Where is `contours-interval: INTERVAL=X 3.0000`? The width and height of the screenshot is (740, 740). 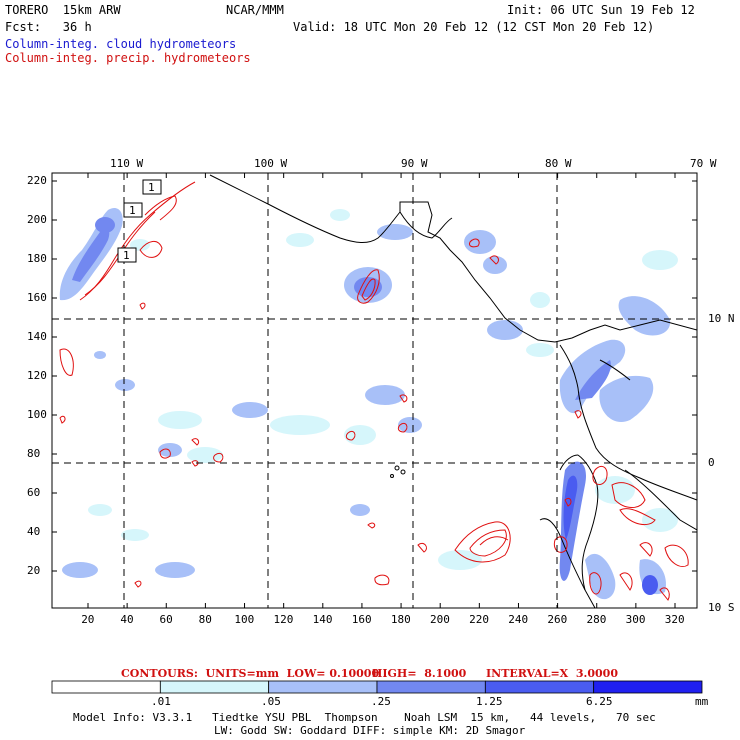 contours-interval: INTERVAL=X 3.0000 is located at coordinates (552, 673).